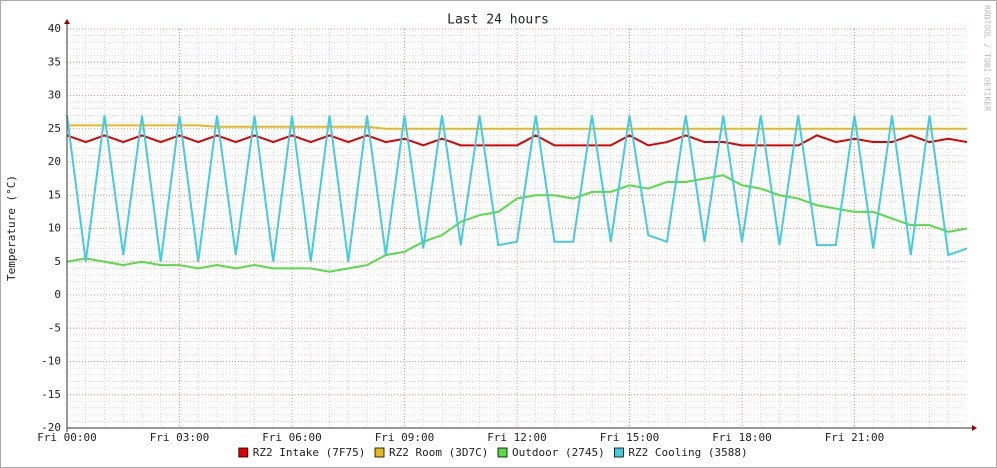 The width and height of the screenshot is (997, 468). What do you see at coordinates (54, 28) in the screenshot?
I see `y-tick-label: 40` at bounding box center [54, 28].